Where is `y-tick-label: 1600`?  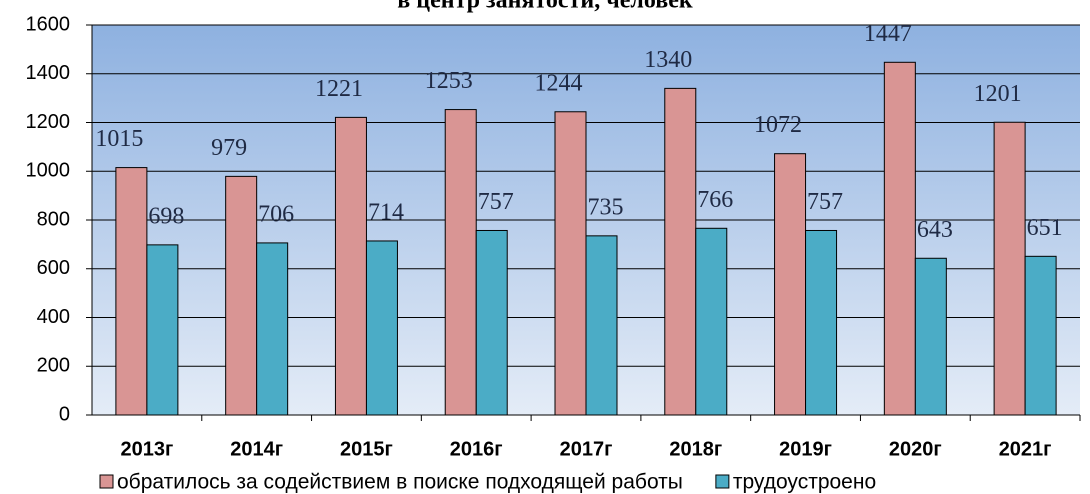
y-tick-label: 1600 is located at coordinates (48, 24).